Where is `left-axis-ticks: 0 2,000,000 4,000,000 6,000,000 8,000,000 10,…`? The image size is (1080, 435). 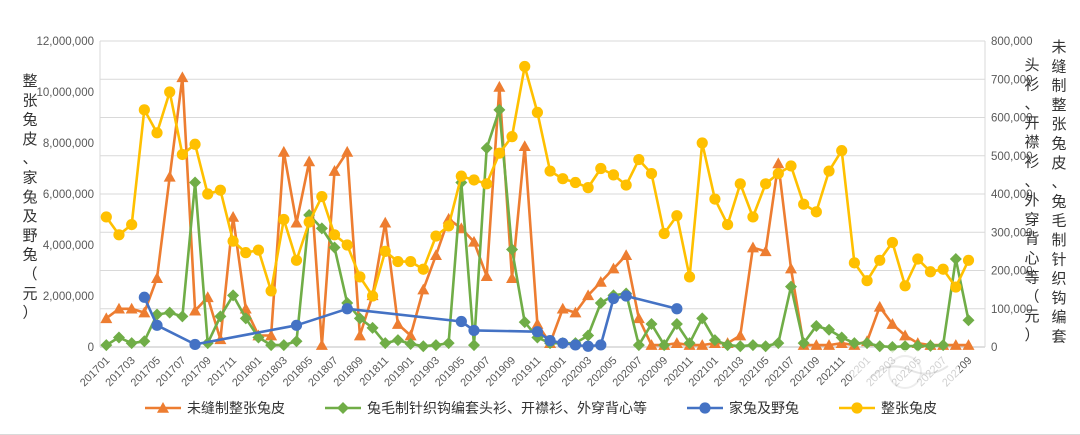 left-axis-ticks: 0 2,000,000 4,000,000 6,000,000 8,000,000 10,… is located at coordinates (65, 195).